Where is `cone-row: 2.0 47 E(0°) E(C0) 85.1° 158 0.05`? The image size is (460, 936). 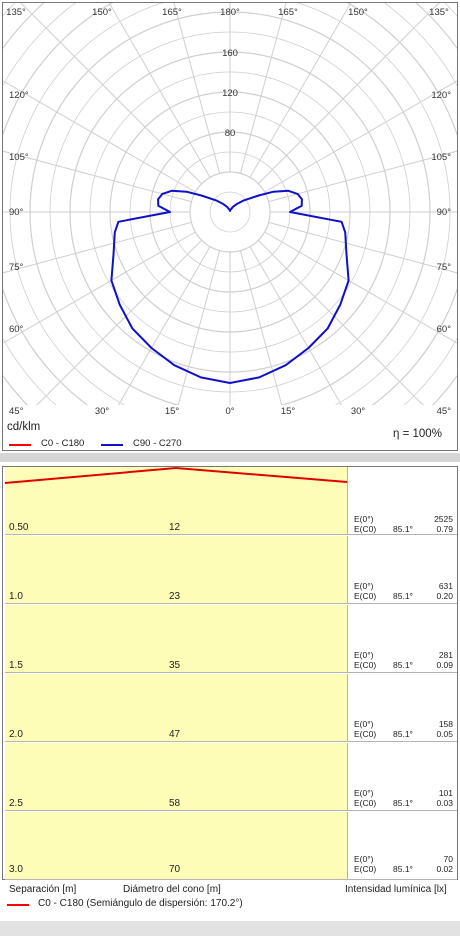 cone-row: 2.0 47 E(0°) E(C0) 85.1° 158 0.05 is located at coordinates (230, 708).